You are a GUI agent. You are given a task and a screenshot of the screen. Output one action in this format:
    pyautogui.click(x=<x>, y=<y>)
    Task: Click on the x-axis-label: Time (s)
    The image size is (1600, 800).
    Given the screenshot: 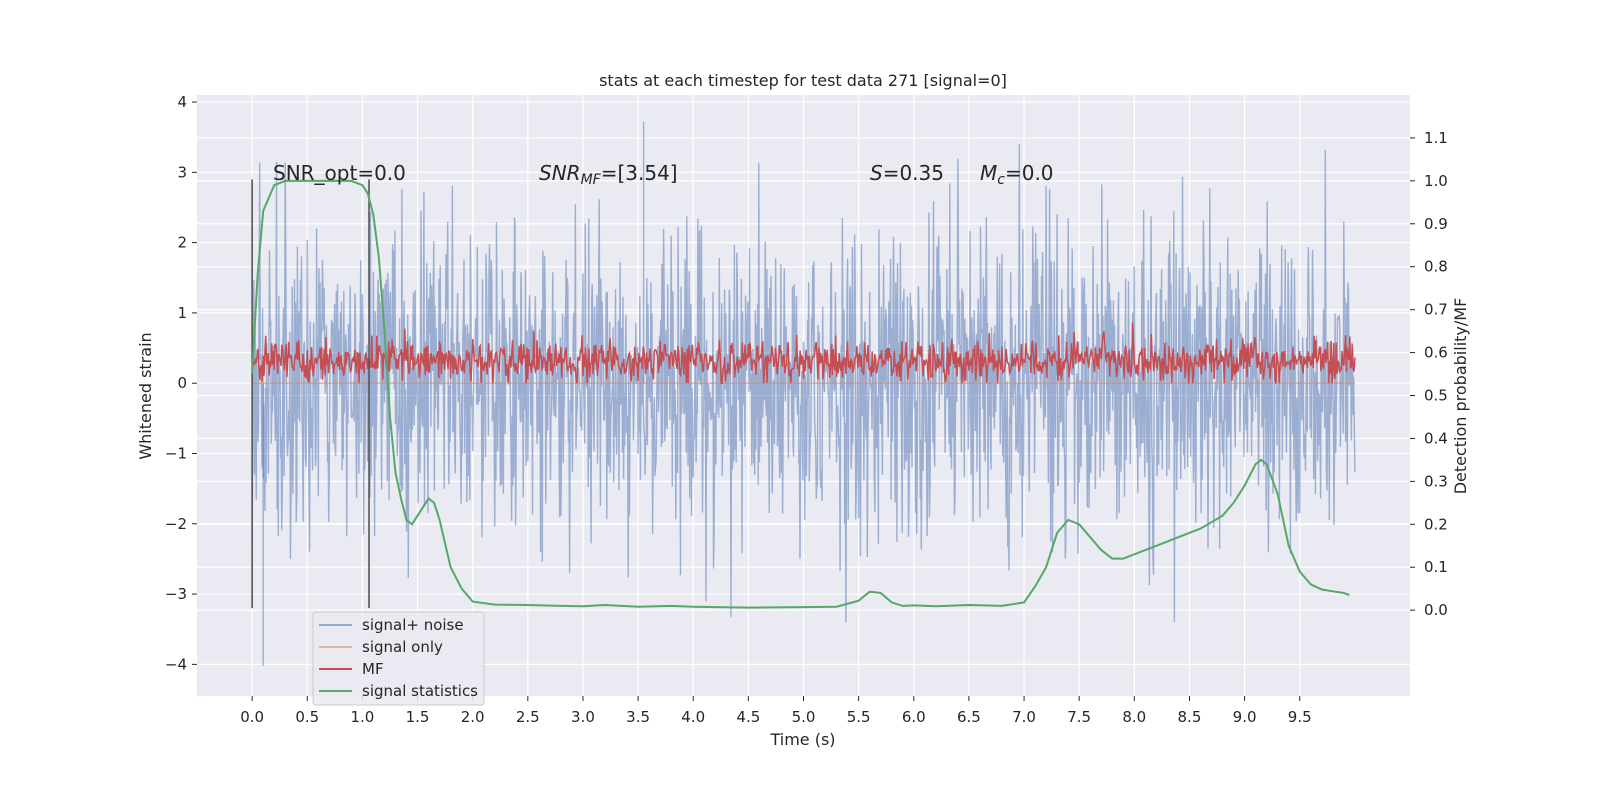 What is the action you would take?
    pyautogui.click(x=802, y=739)
    